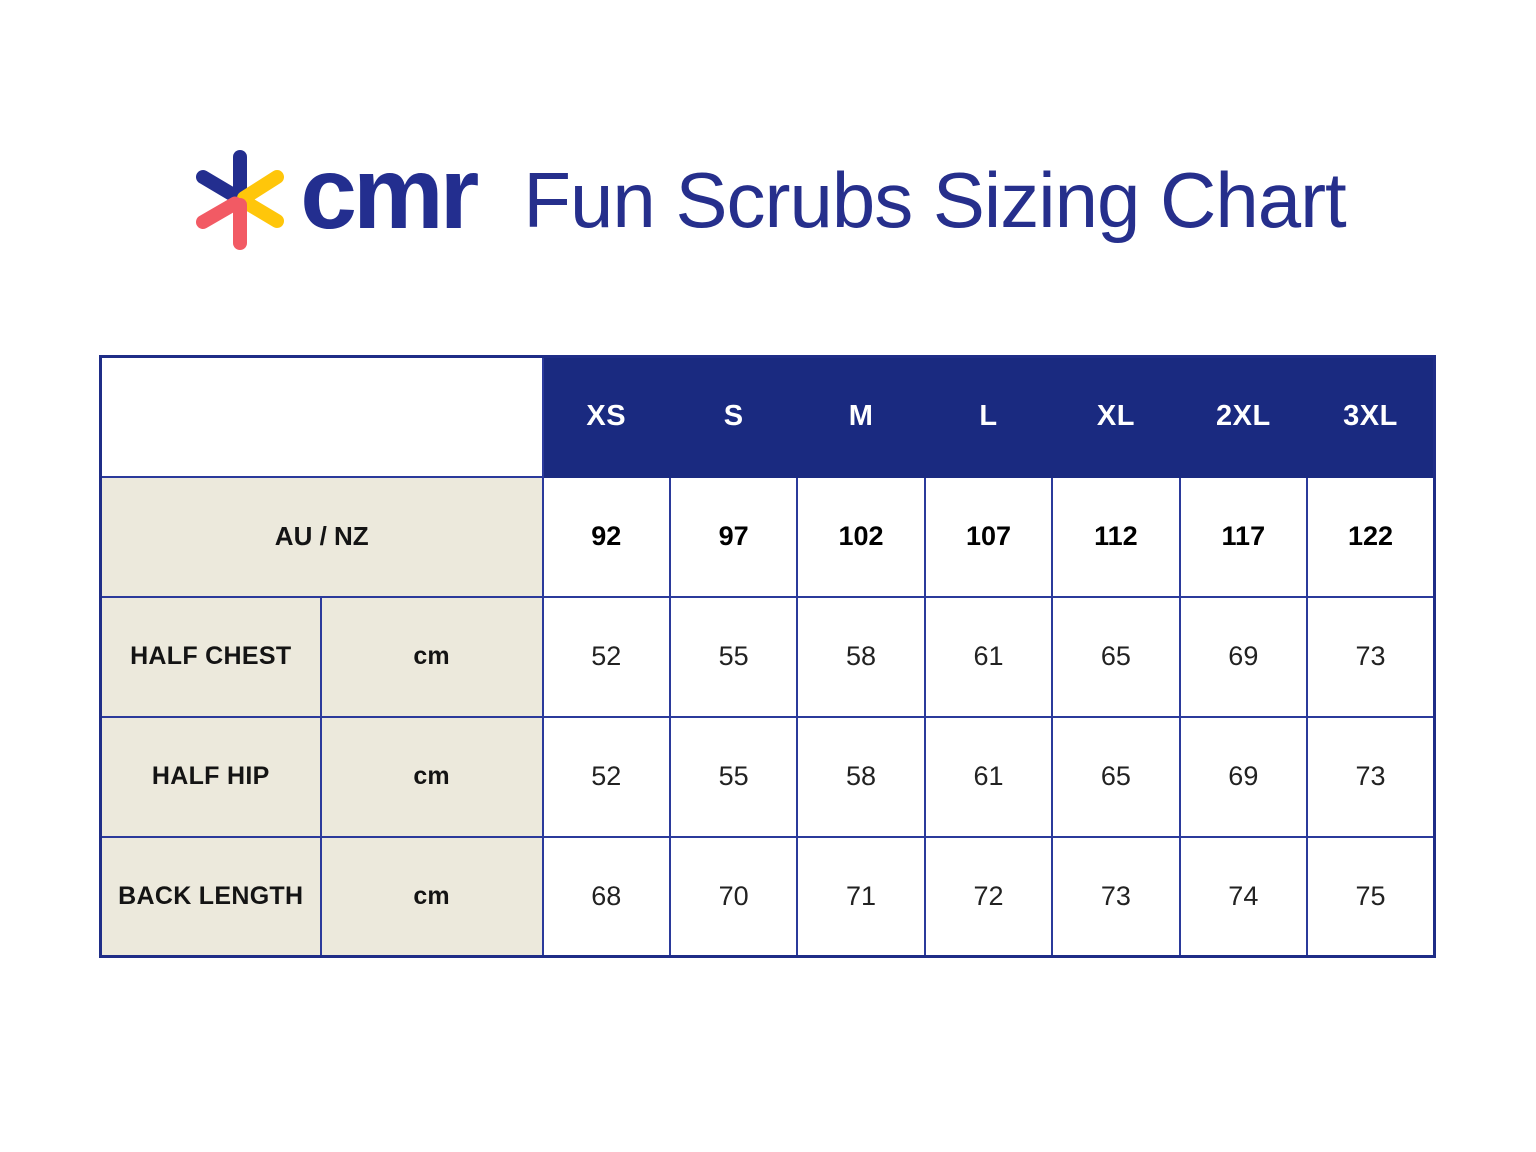 The height and width of the screenshot is (1152, 1536). Describe the element at coordinates (1371, 416) in the screenshot. I see `size-header-3xl: 3XL` at that location.